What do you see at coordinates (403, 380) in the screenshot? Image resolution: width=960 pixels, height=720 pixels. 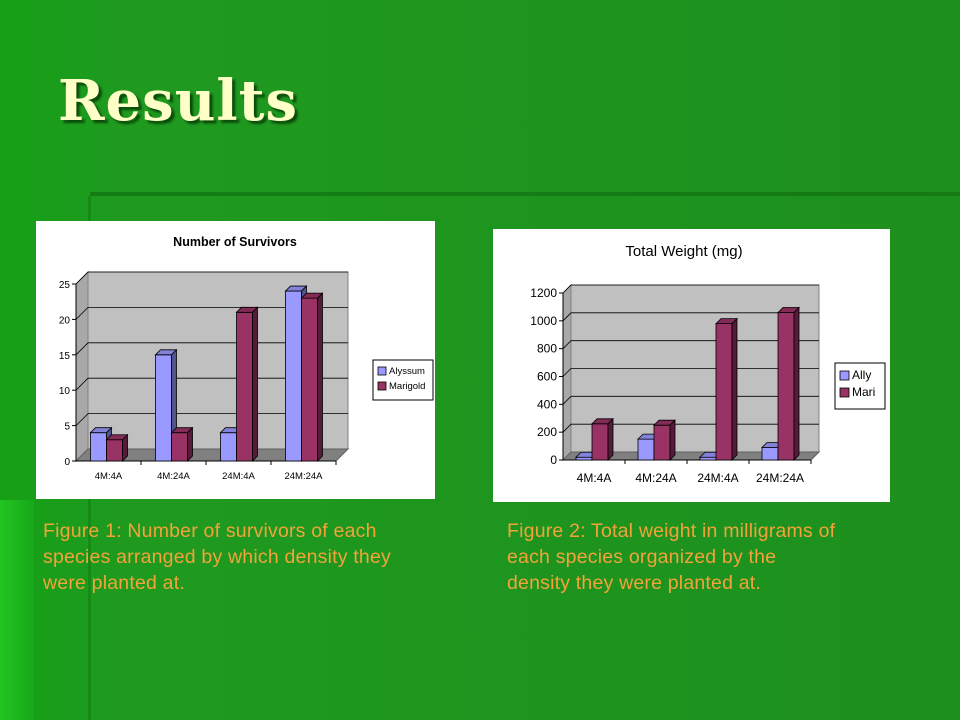 I see `legend: Alyssum Marigold` at bounding box center [403, 380].